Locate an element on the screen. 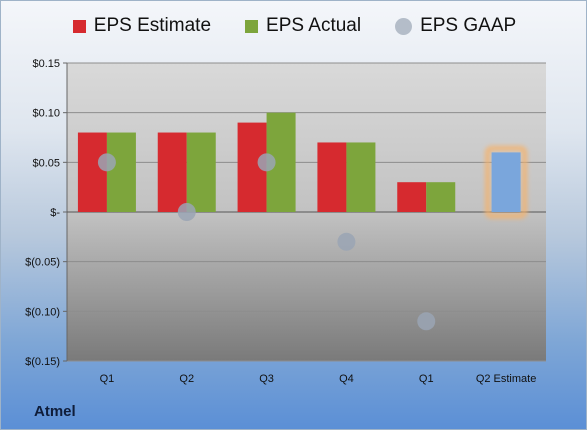 This screenshot has width=587, height=430. y-tick-label: $0.05 is located at coordinates (46, 163).